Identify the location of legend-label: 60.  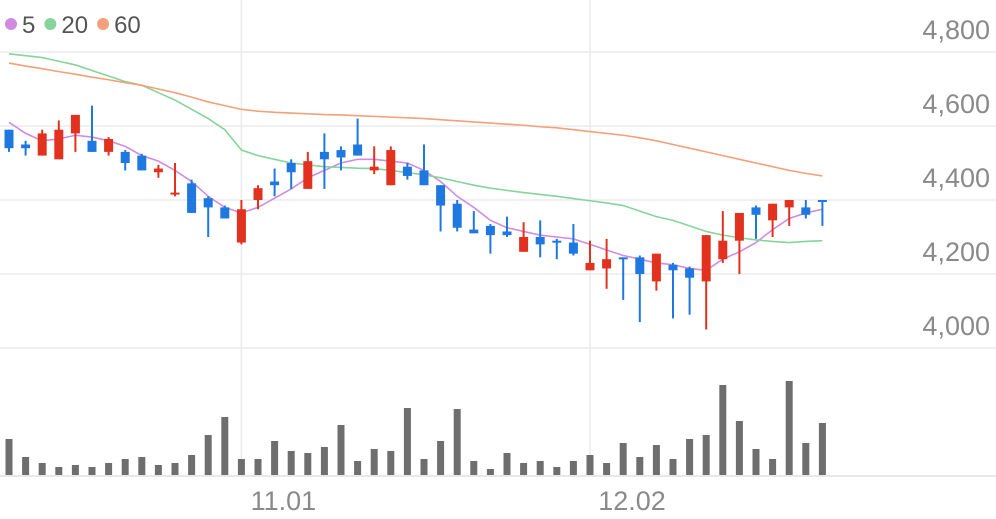
(127, 25).